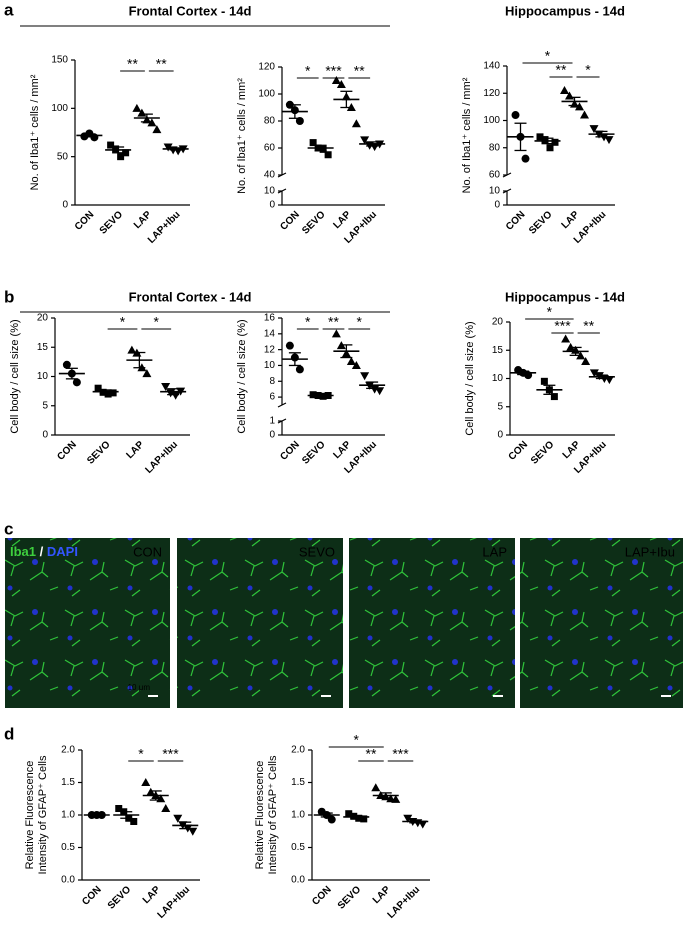 This screenshot has height=949, width=685. What do you see at coordinates (62, 551) in the screenshot?
I see `stain-name: DAPI` at bounding box center [62, 551].